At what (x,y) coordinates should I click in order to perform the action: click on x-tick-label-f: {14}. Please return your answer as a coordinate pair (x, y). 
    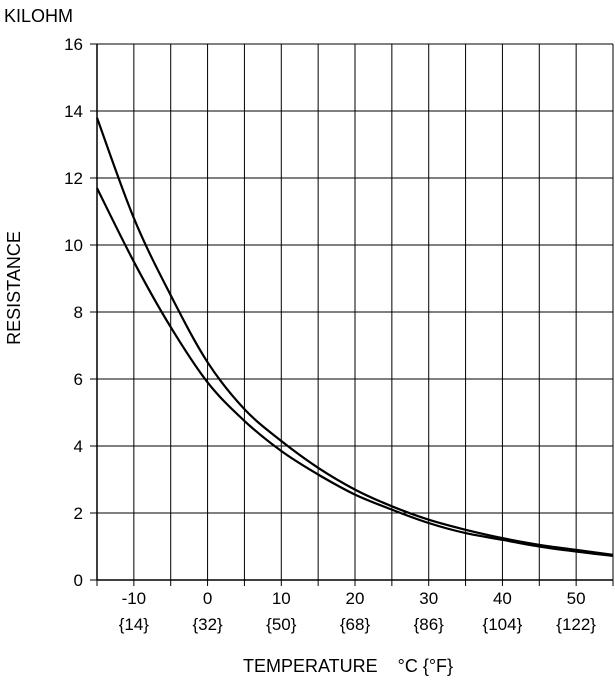
    Looking at the image, I should click on (134, 624).